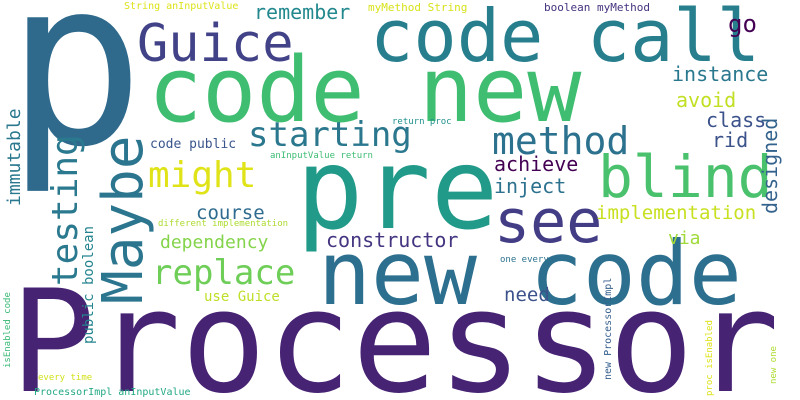 The width and height of the screenshot is (800, 400). I want to click on word-starting: starting, so click(330, 135).